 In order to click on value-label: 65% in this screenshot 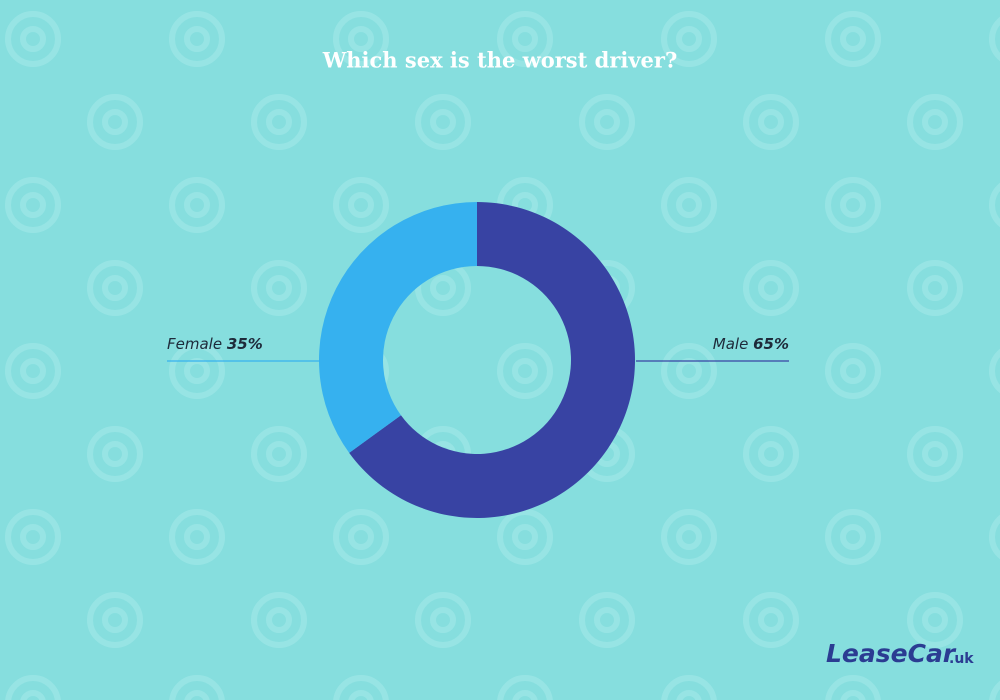, I will do `click(771, 344)`.